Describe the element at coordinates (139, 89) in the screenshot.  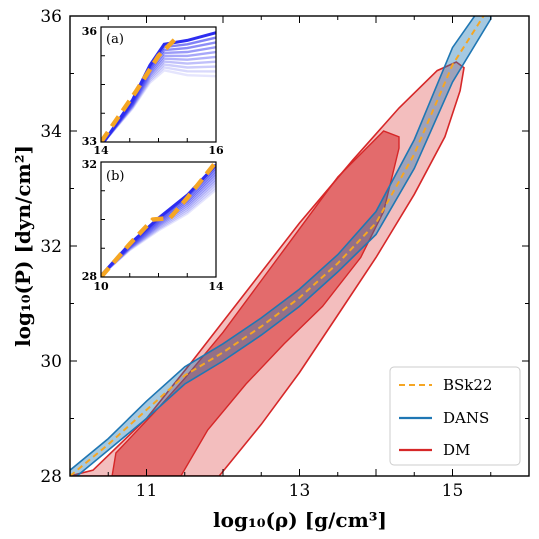
I see `inset-a-bsk22-line` at that location.